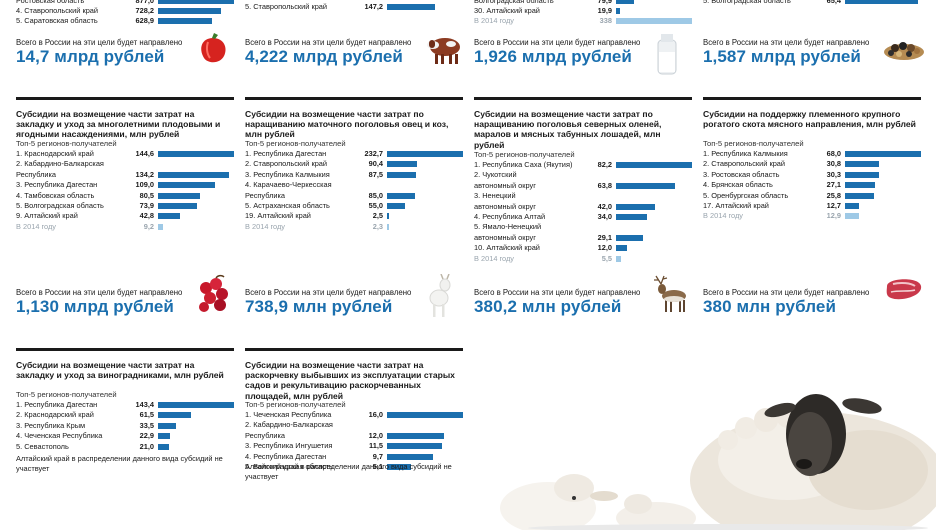  I want to click on region-value: 147,2, so click(374, 6).